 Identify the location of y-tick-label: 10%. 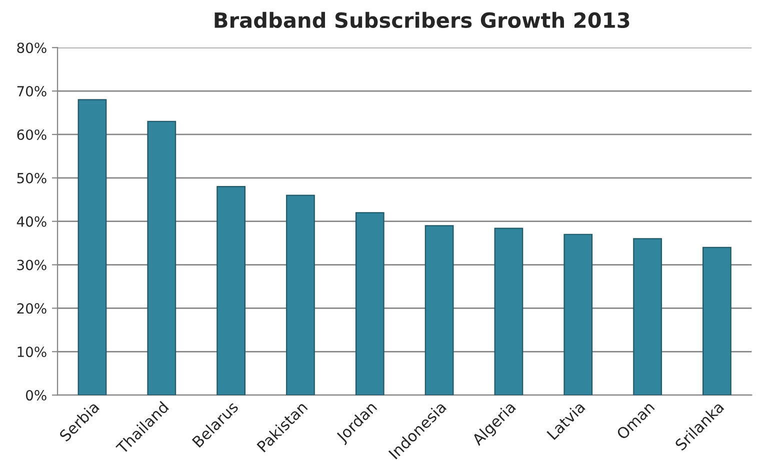
(32, 352).